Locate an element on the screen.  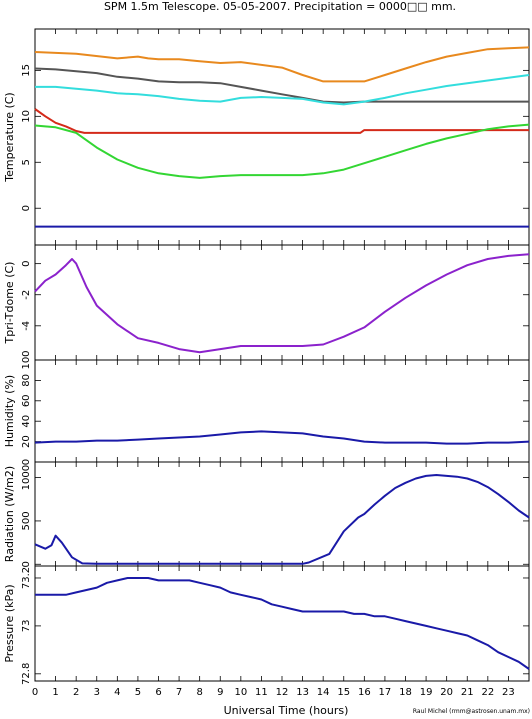
x-tick-label: 14 is located at coordinates (323, 692).